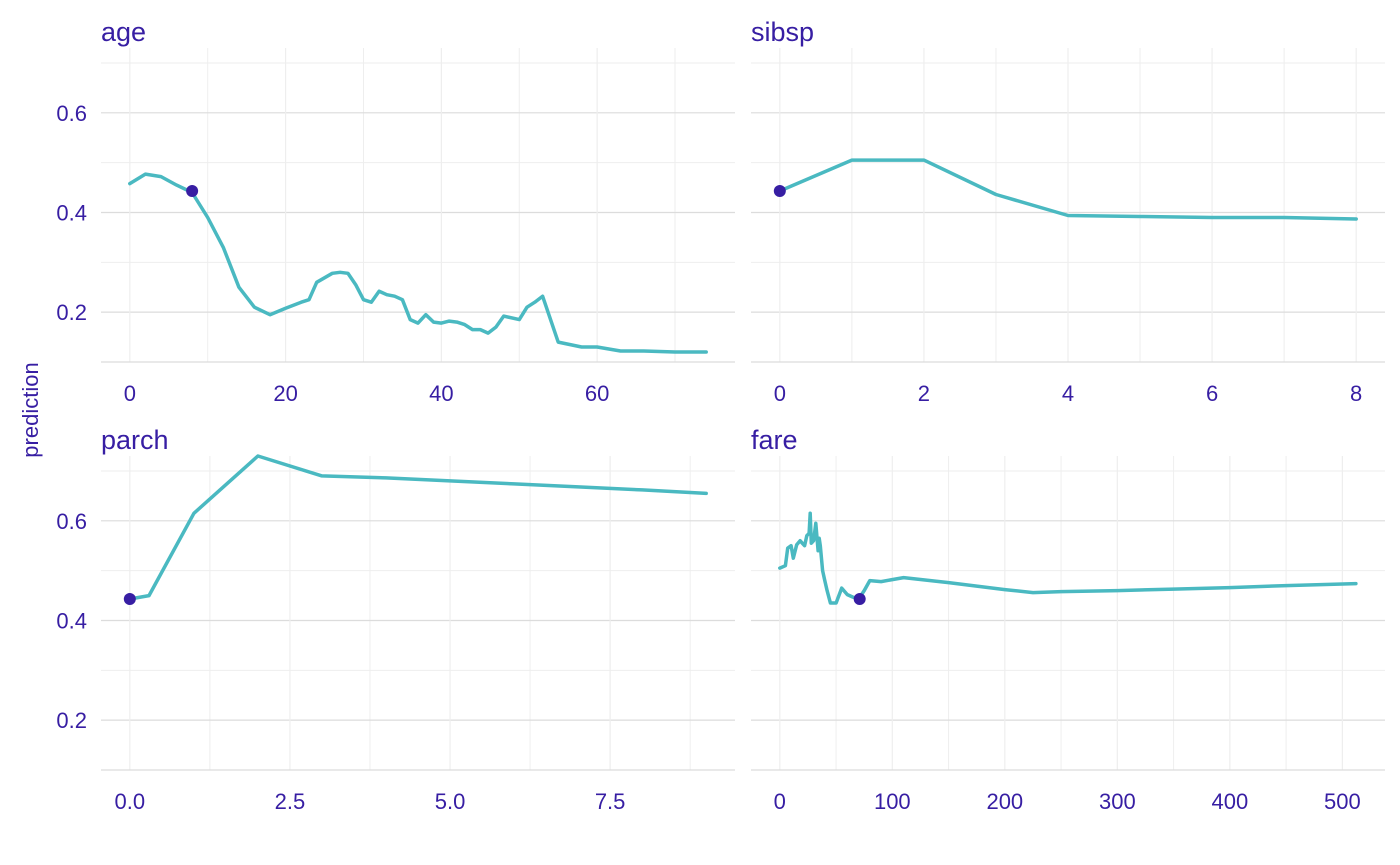 Image resolution: width=1400 pixels, height=865 pixels. Describe the element at coordinates (441, 393) in the screenshot. I see `x-tick-label: 40` at that location.